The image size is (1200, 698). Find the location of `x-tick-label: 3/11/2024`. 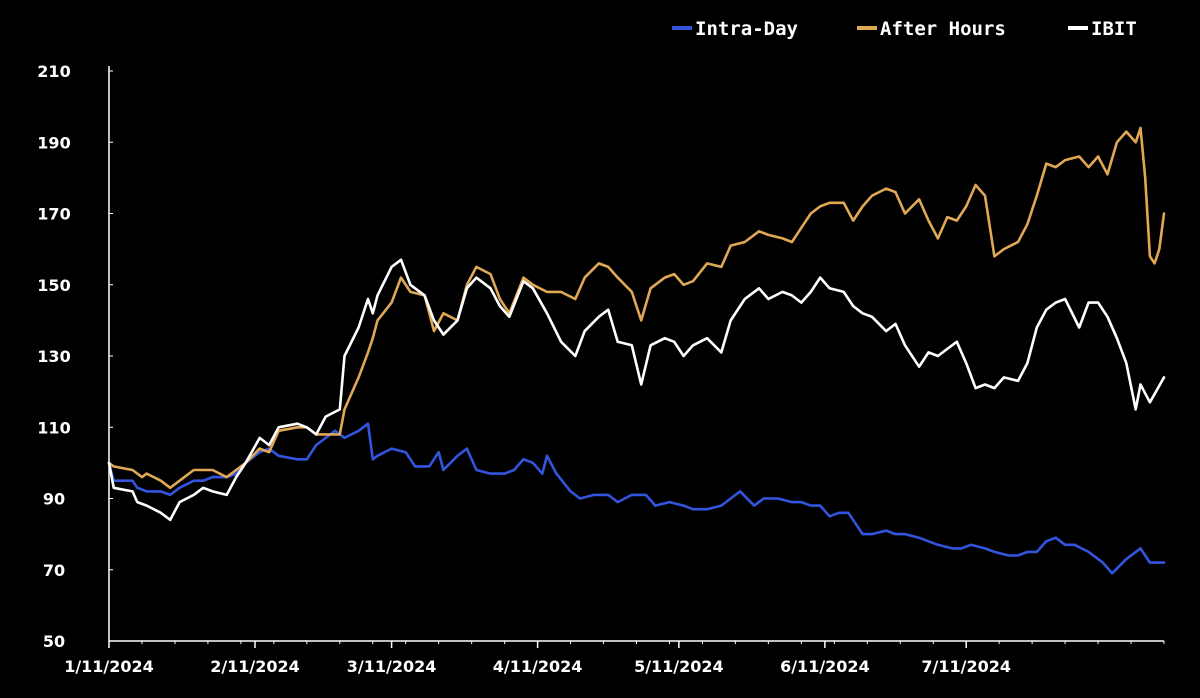

x-tick-label: 3/11/2024 is located at coordinates (392, 666).